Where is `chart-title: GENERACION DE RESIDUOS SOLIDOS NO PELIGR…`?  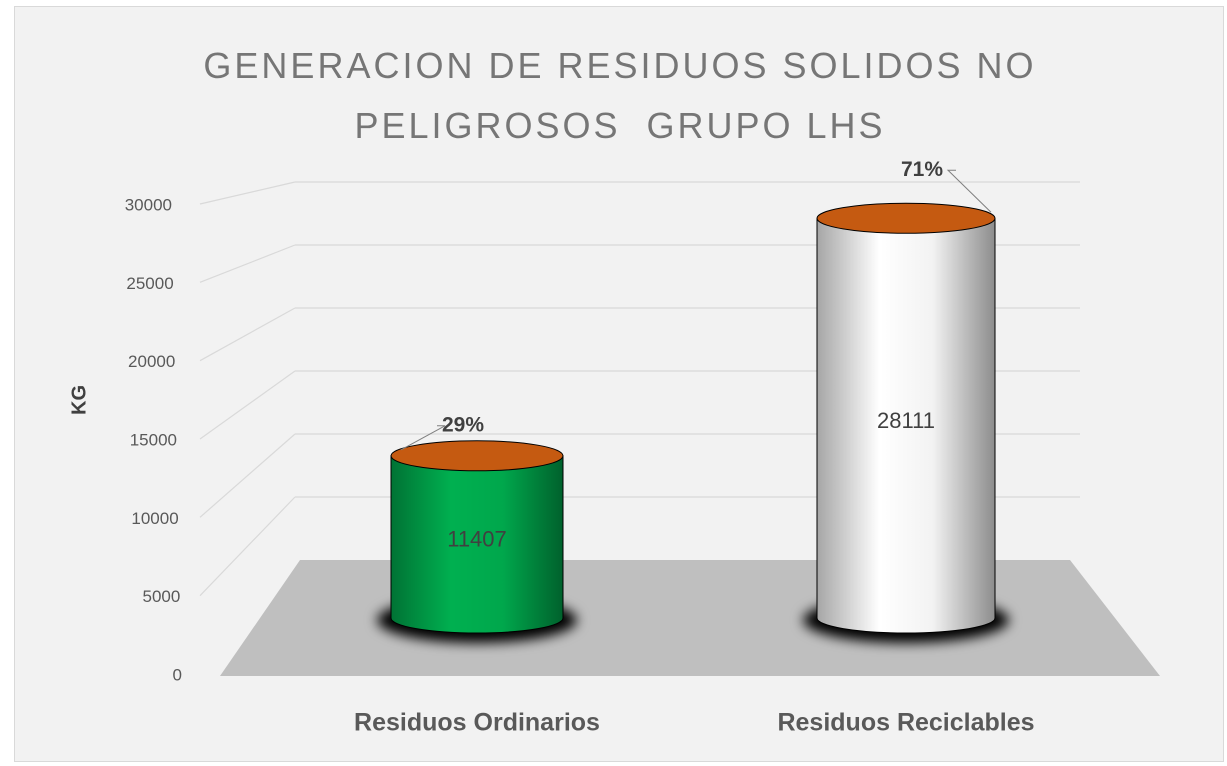
chart-title: GENERACION DE RESIDUOS SOLIDOS NO PELIGR… is located at coordinates (626, 95).